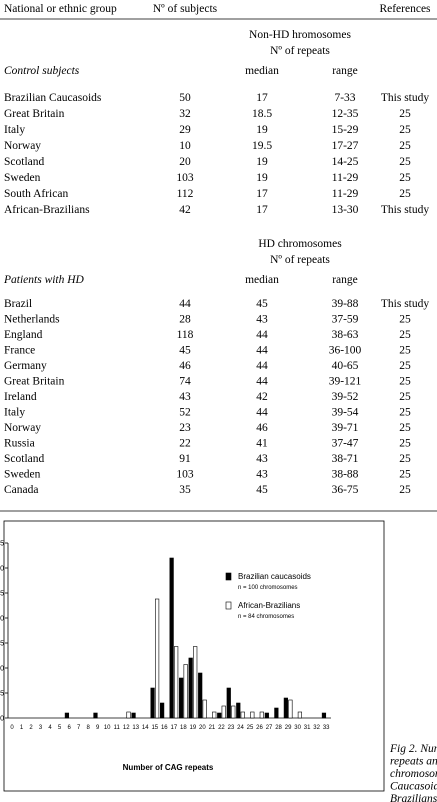  I want to click on table-cell: 43, so click(262, 320).